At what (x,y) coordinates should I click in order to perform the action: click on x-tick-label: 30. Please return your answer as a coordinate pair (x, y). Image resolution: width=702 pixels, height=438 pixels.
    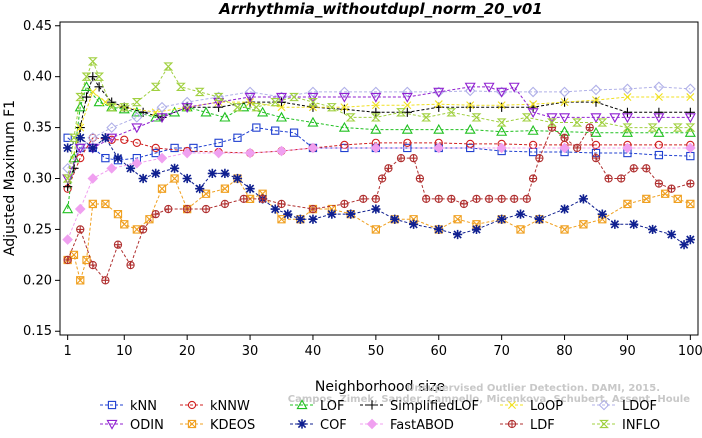
    Looking at the image, I should click on (250, 351).